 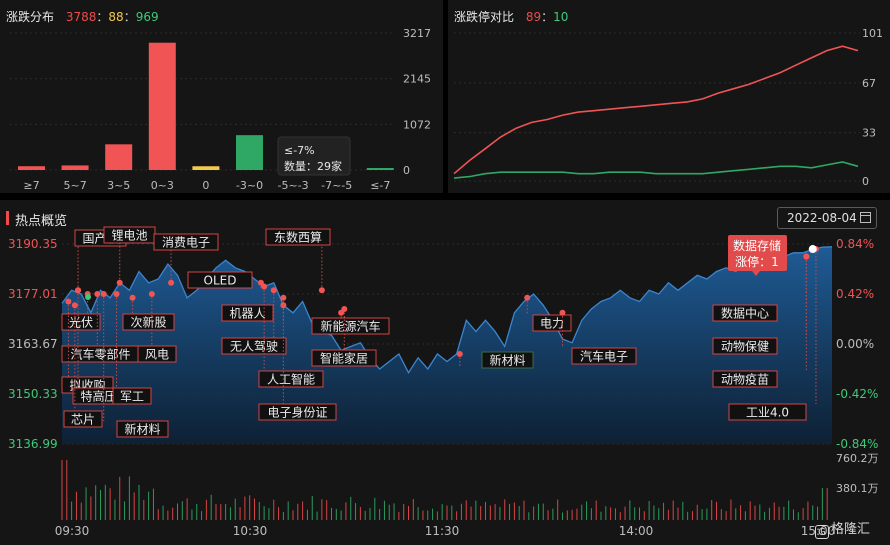 What do you see at coordinates (33, 244) in the screenshot?
I see `hot-ytick-left: 3190.35` at bounding box center [33, 244].